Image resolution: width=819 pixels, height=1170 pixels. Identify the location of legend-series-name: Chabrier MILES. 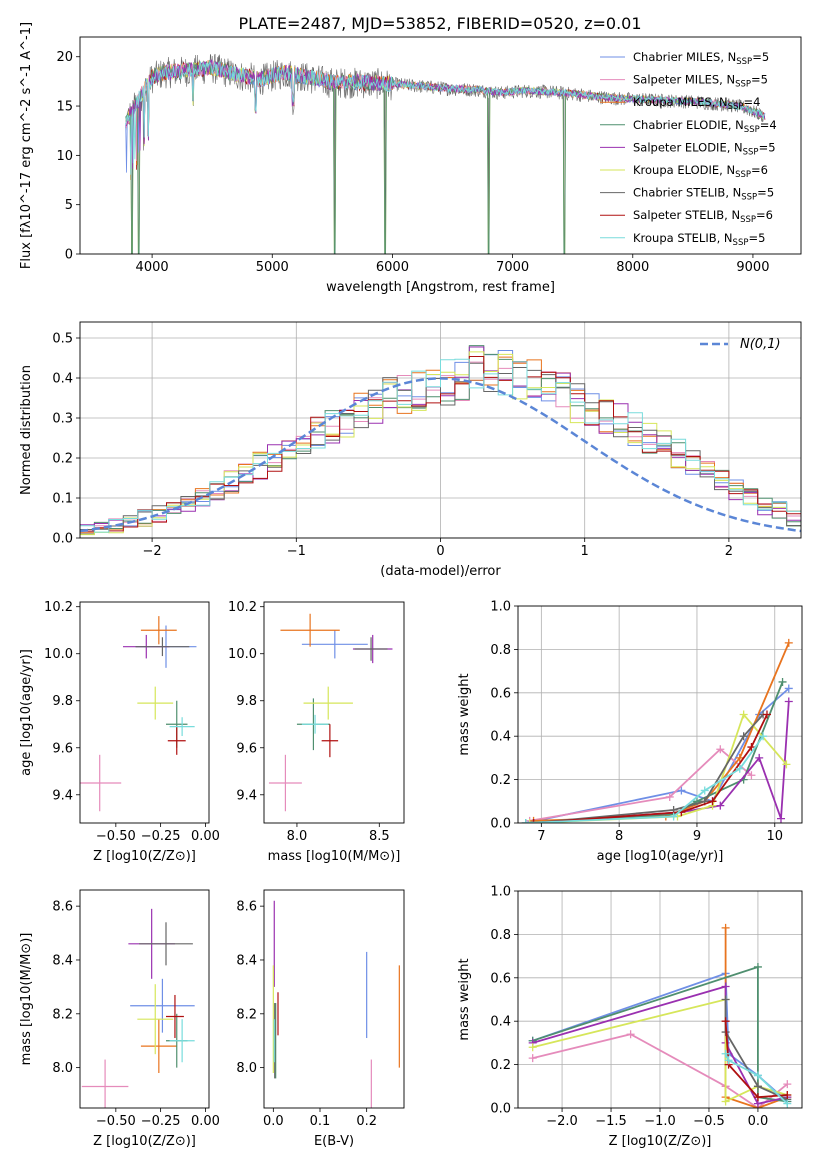
(676, 57).